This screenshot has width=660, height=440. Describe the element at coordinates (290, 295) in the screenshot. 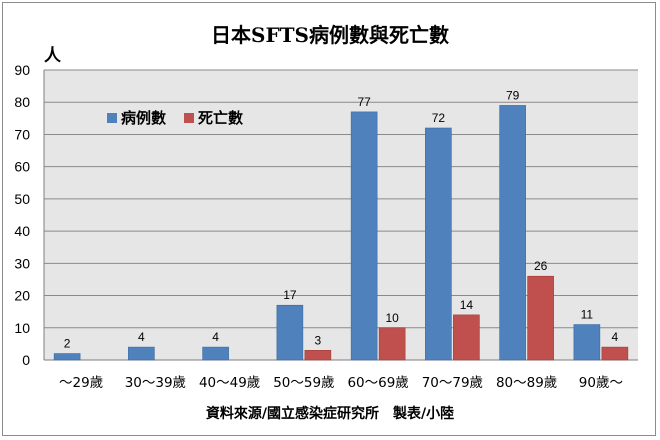

I see `data-label: 17` at that location.